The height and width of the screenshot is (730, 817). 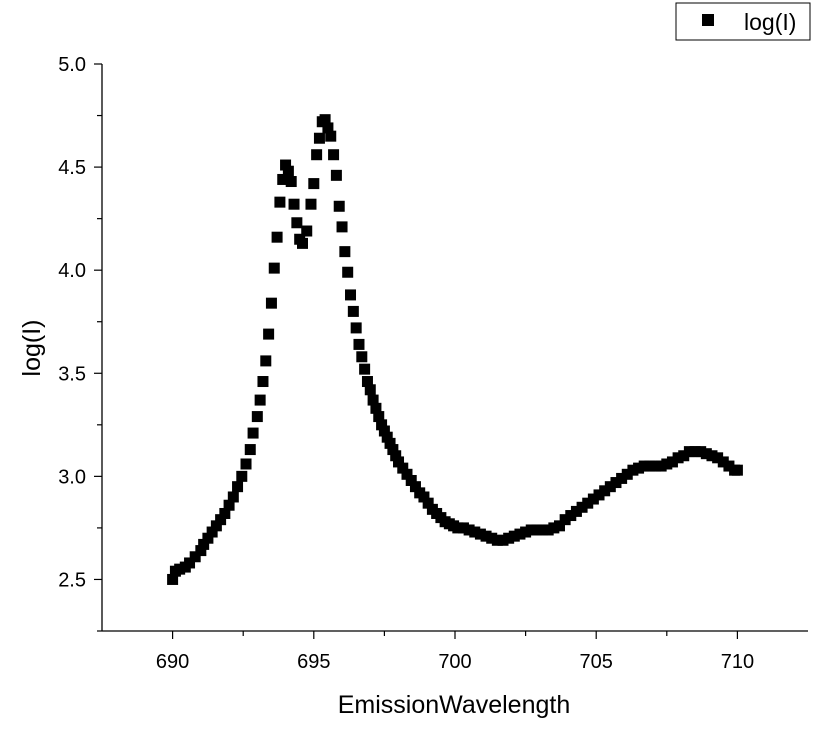 What do you see at coordinates (72, 477) in the screenshot?
I see `y-tick-label: 3.0` at bounding box center [72, 477].